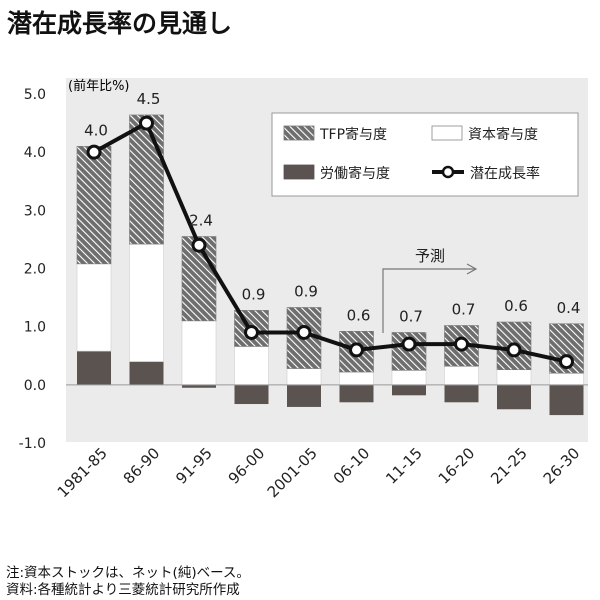 The image size is (600, 600). Describe the element at coordinates (569, 308) in the screenshot. I see `value-label: 0.4` at that location.